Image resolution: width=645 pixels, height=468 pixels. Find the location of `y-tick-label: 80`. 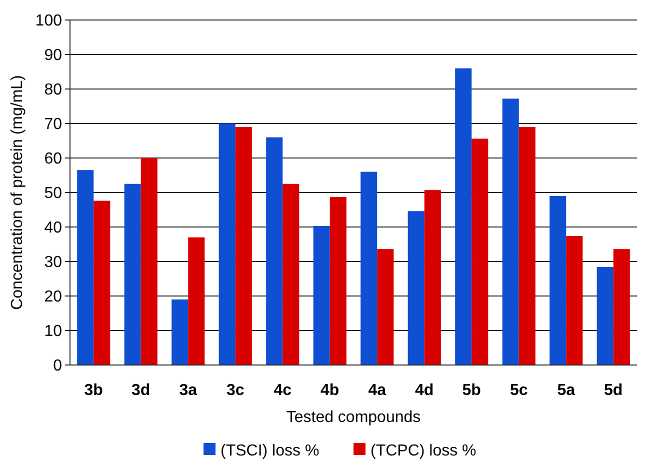

y-tick-label: 80 is located at coordinates (53, 90).